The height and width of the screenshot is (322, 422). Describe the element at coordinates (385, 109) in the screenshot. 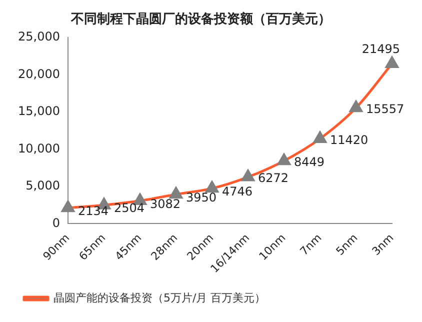

I see `data-label: 15557` at that location.